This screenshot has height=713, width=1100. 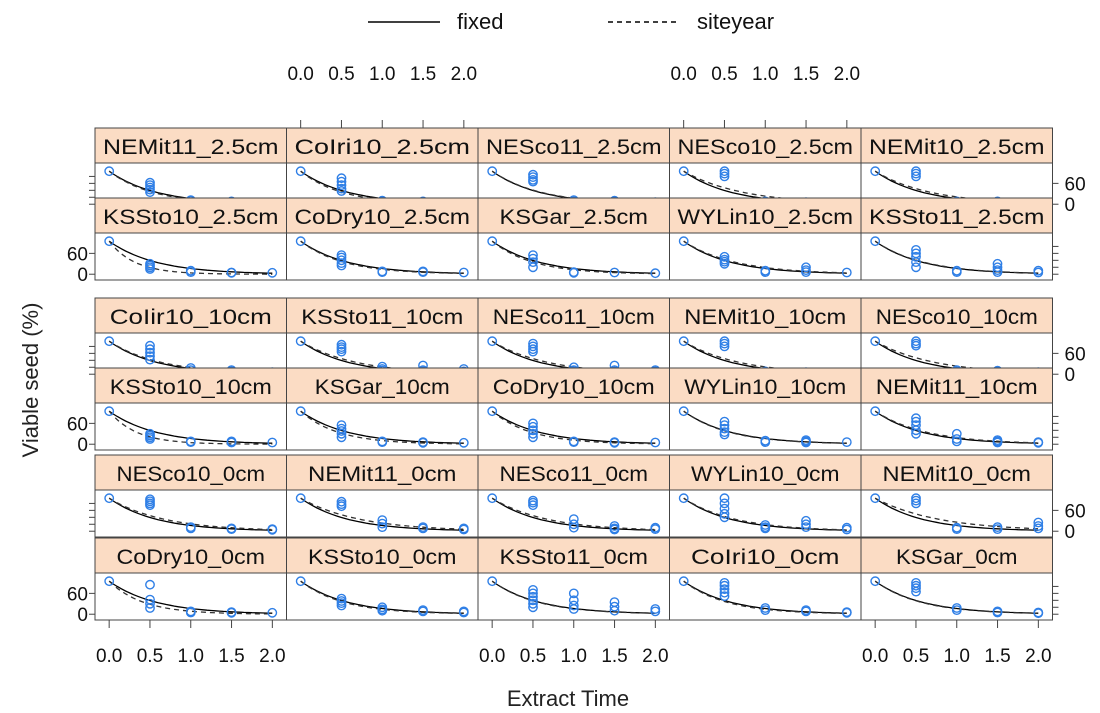 I want to click on strip-label: KSSto10_2.5cm, so click(x=191, y=217).